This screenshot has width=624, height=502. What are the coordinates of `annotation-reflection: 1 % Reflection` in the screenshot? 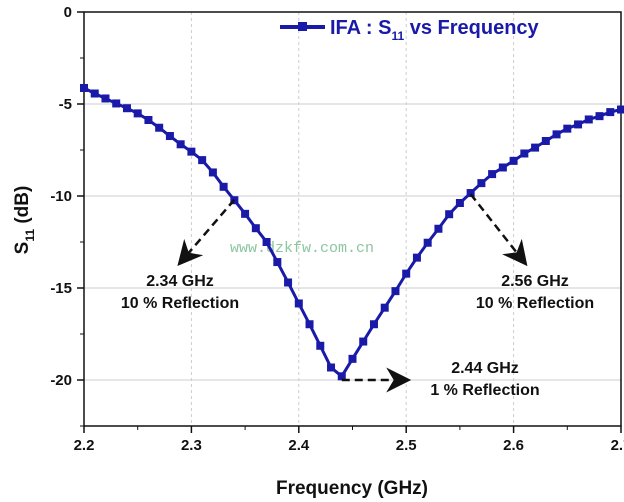 It's located at (484, 390).